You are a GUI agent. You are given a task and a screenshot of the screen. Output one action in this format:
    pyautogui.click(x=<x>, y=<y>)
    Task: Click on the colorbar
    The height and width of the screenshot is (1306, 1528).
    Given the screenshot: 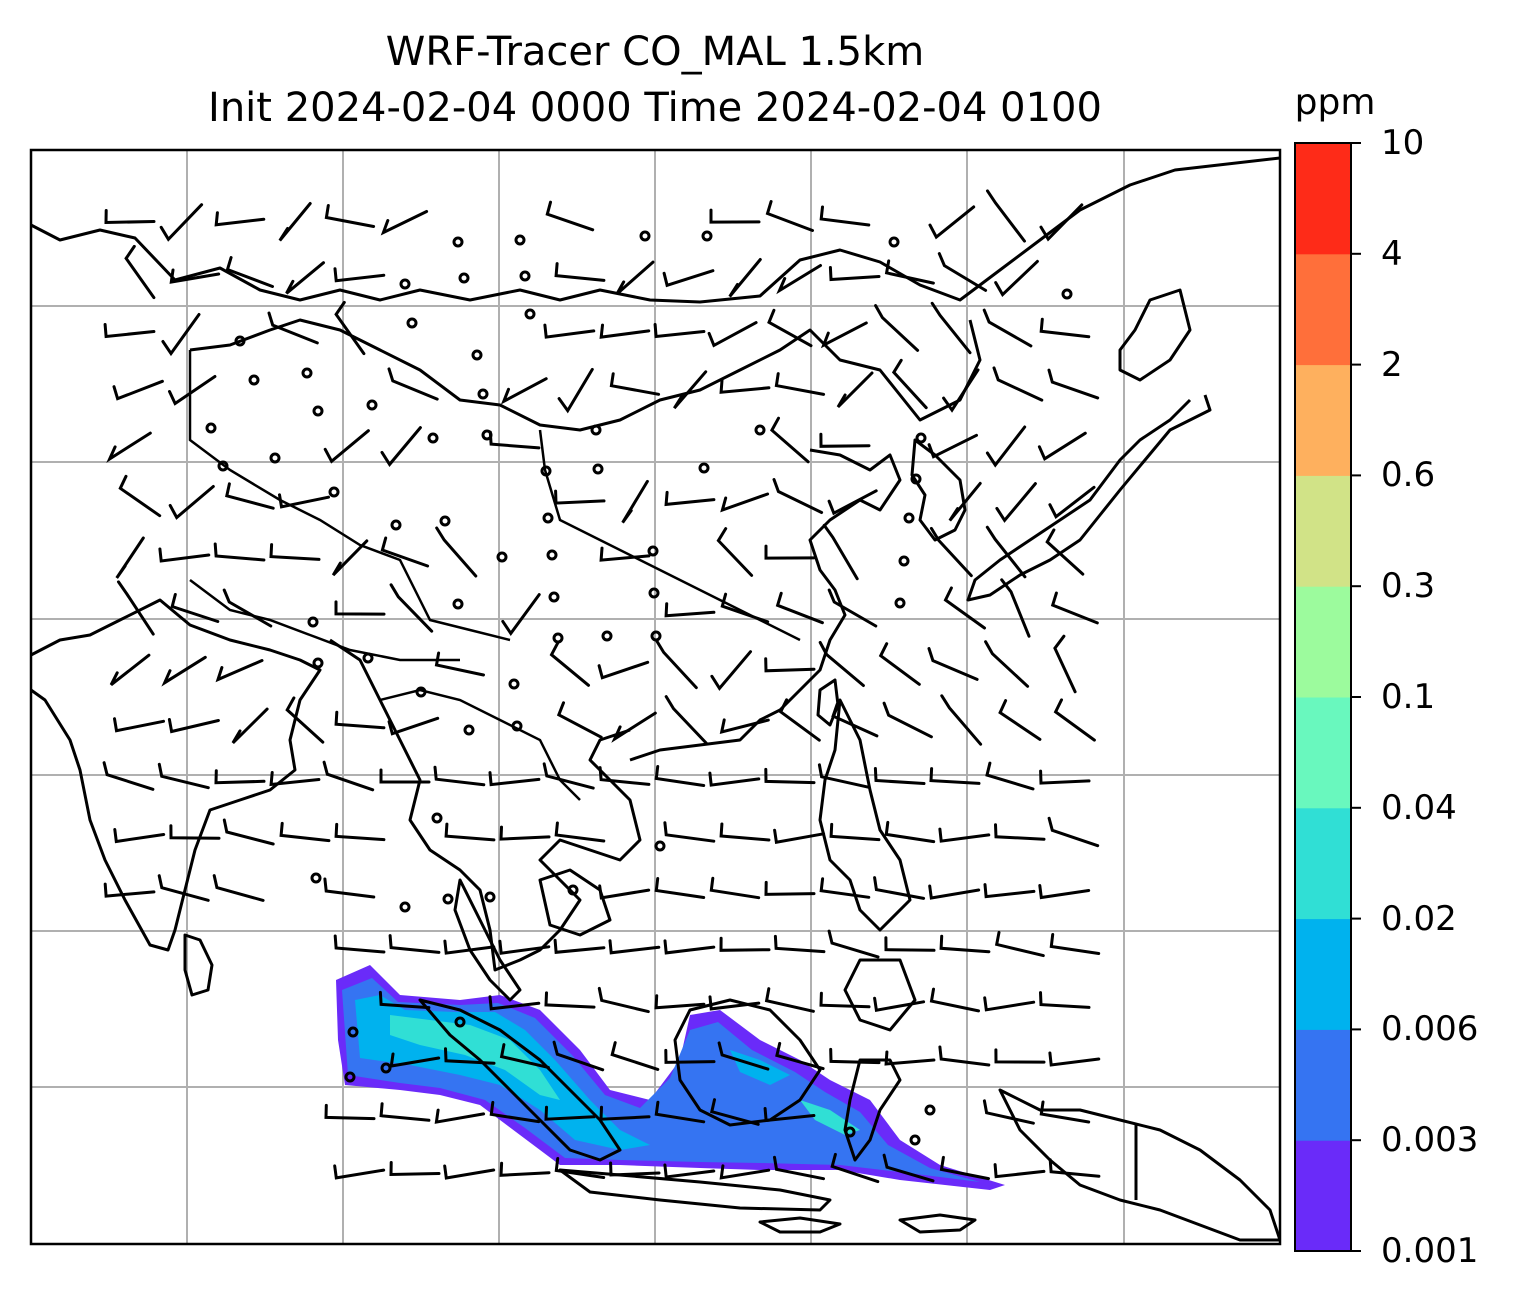 What is the action you would take?
    pyautogui.click(x=1328, y=697)
    